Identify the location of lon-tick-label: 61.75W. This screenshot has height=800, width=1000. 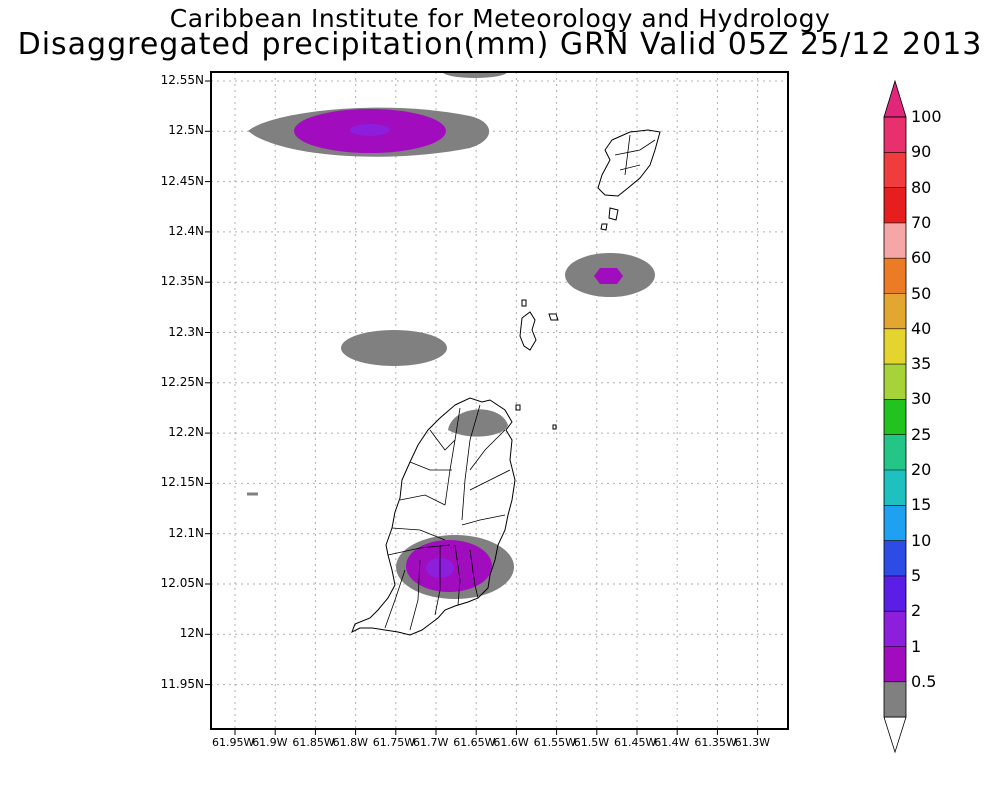
(394, 742).